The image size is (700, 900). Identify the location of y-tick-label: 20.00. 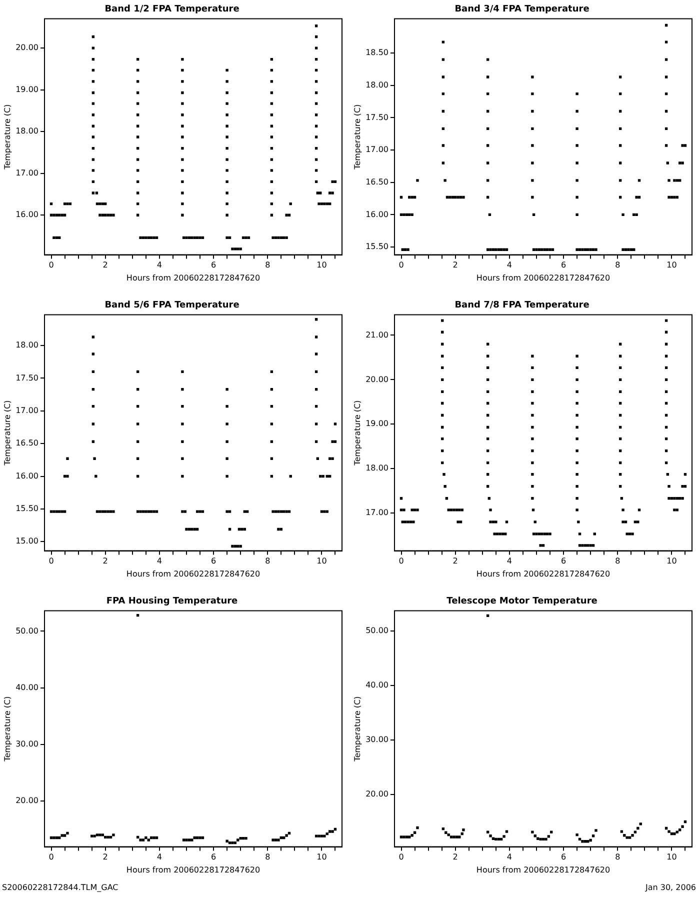
(377, 379).